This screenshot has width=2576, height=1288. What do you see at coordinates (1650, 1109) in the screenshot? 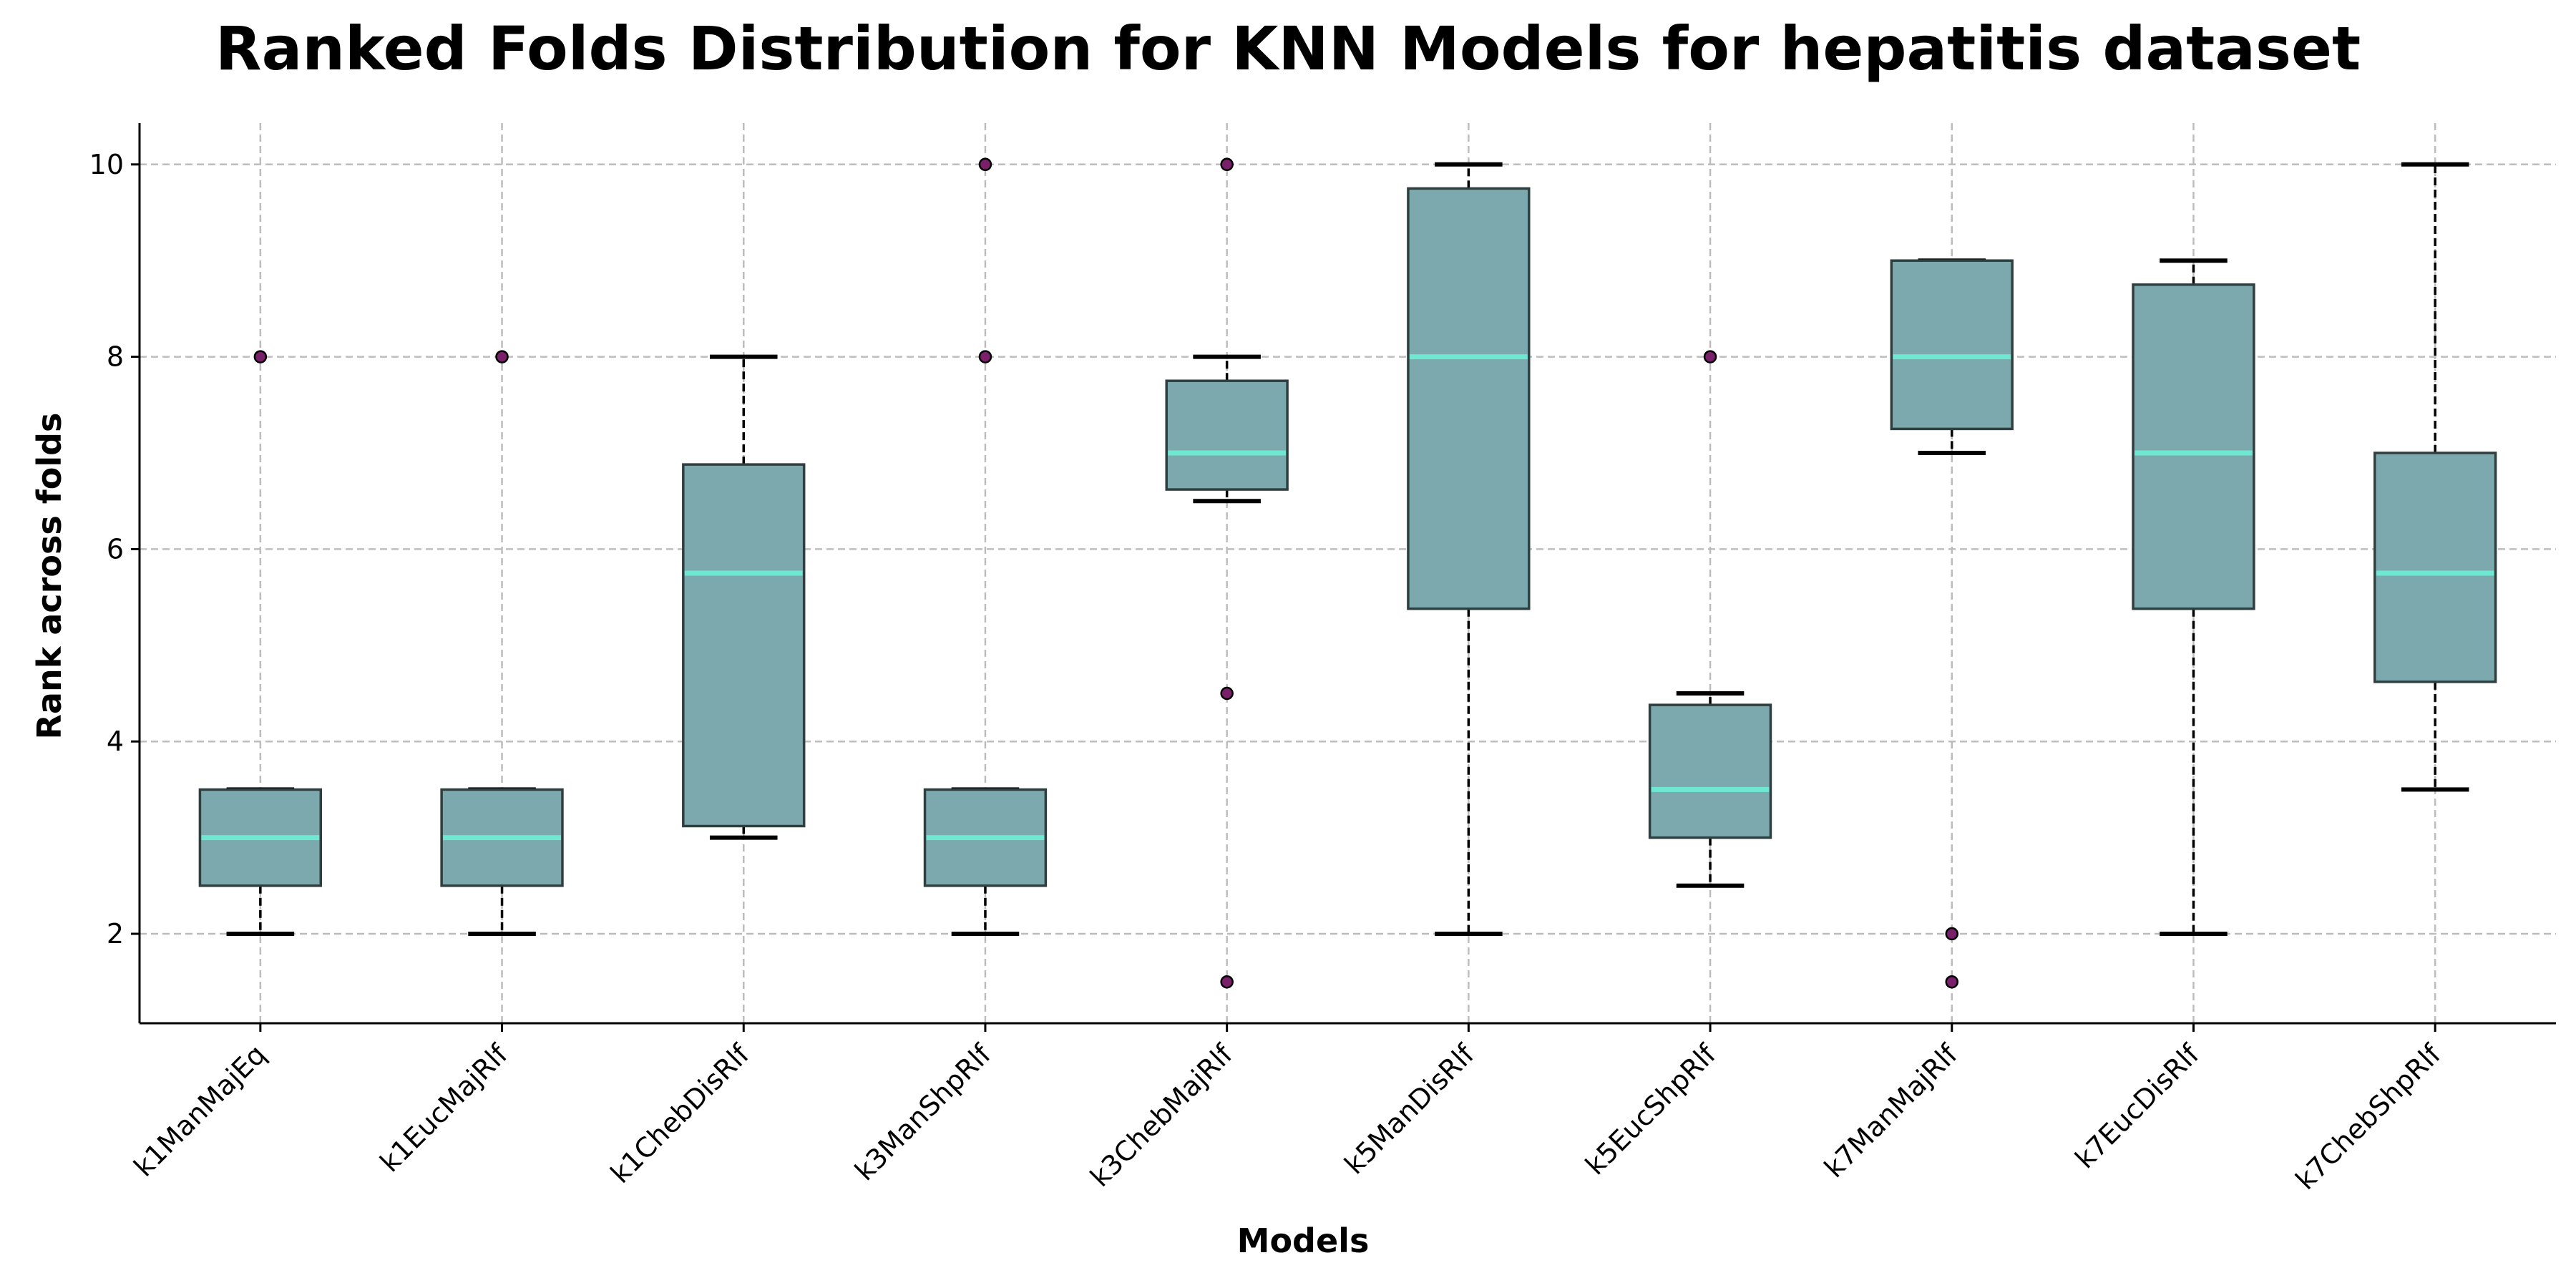
I see `x-tick-label-k5EucShpRlf: k5EucShpRlf` at bounding box center [1650, 1109].